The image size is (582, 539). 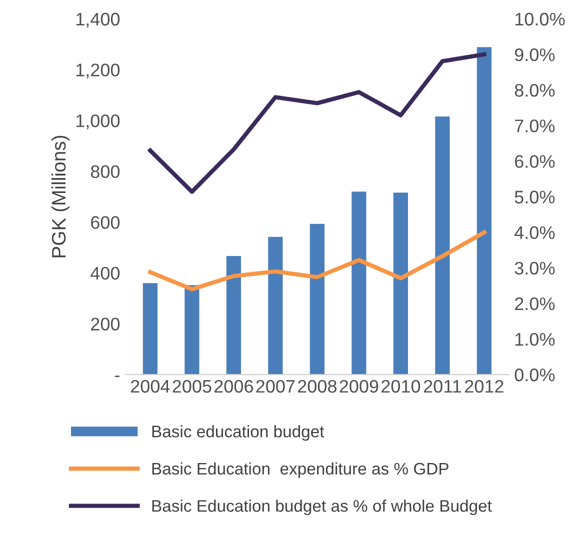 What do you see at coordinates (98, 20) in the screenshot?
I see `y-tick-label: 1,400` at bounding box center [98, 20].